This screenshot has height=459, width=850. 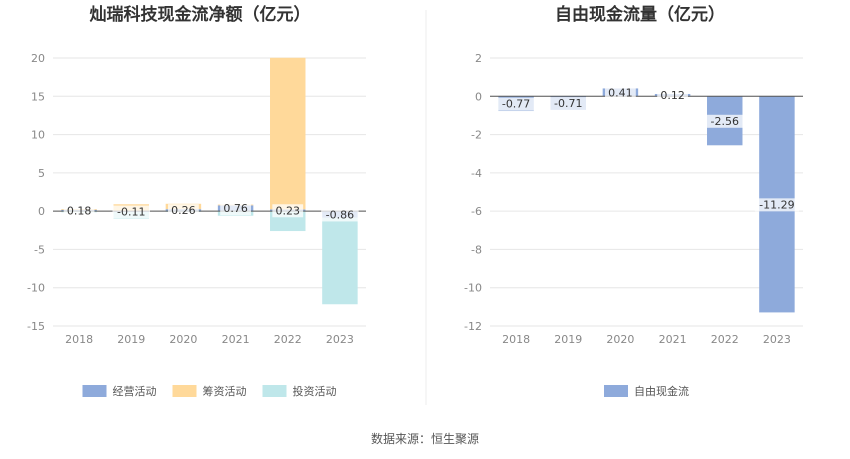 I want to click on data-label: 0.12, so click(x=672, y=95).